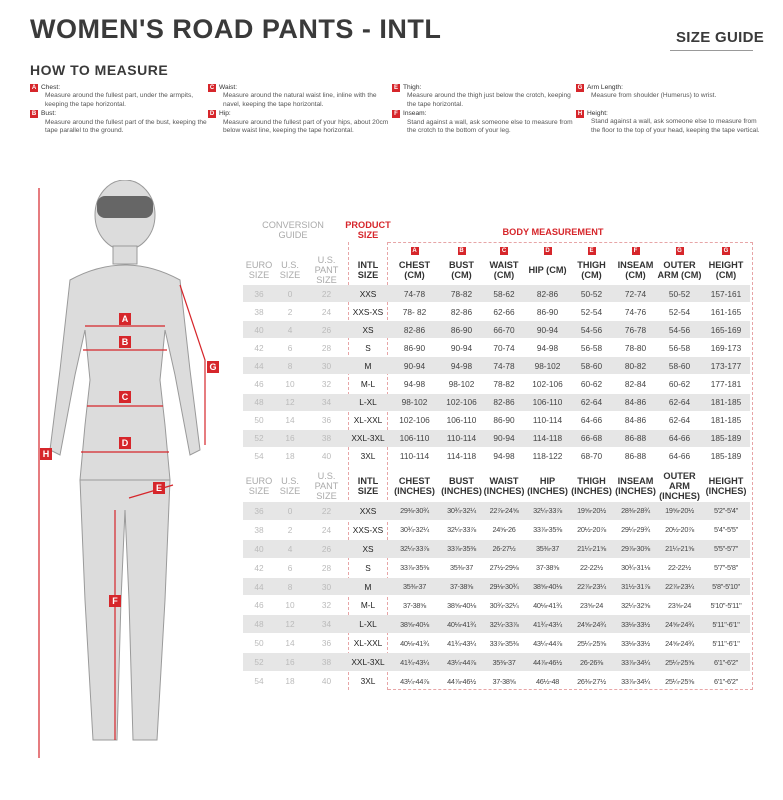  What do you see at coordinates (504, 311) in the screenshot?
I see `table-cell: 62-66` at bounding box center [504, 311].